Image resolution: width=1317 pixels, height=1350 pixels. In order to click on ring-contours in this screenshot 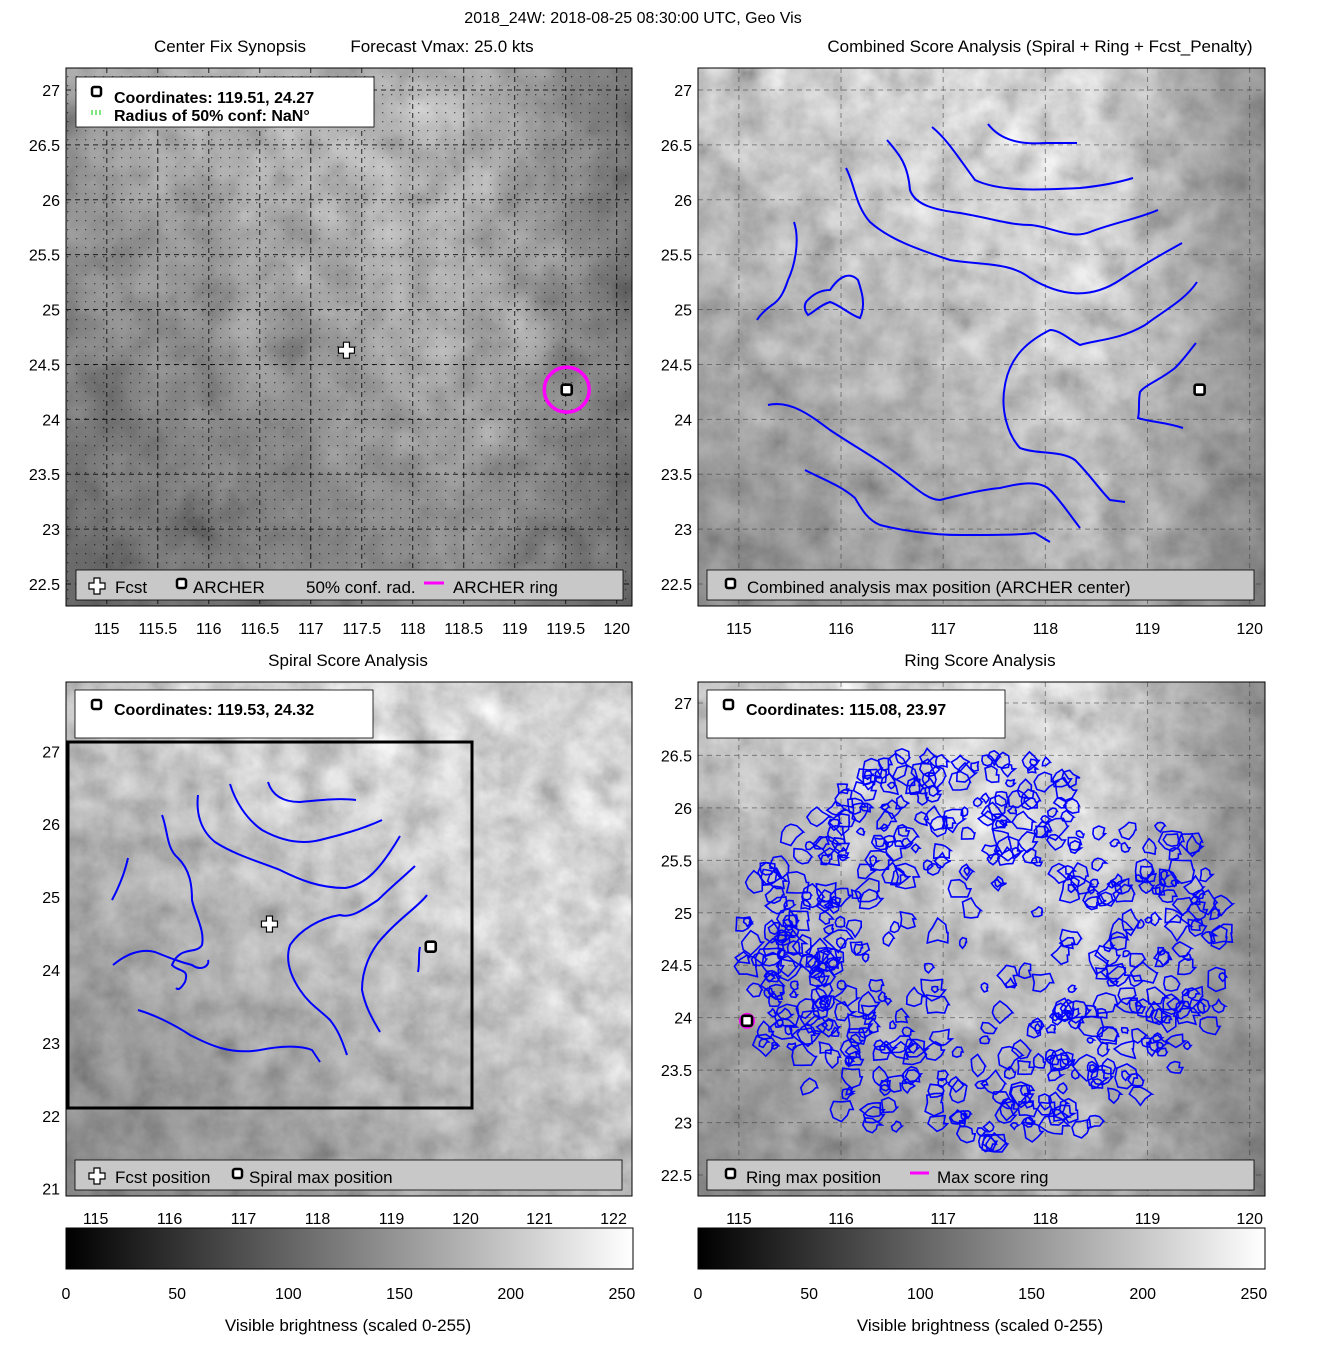, I will do `click(984, 950)`.